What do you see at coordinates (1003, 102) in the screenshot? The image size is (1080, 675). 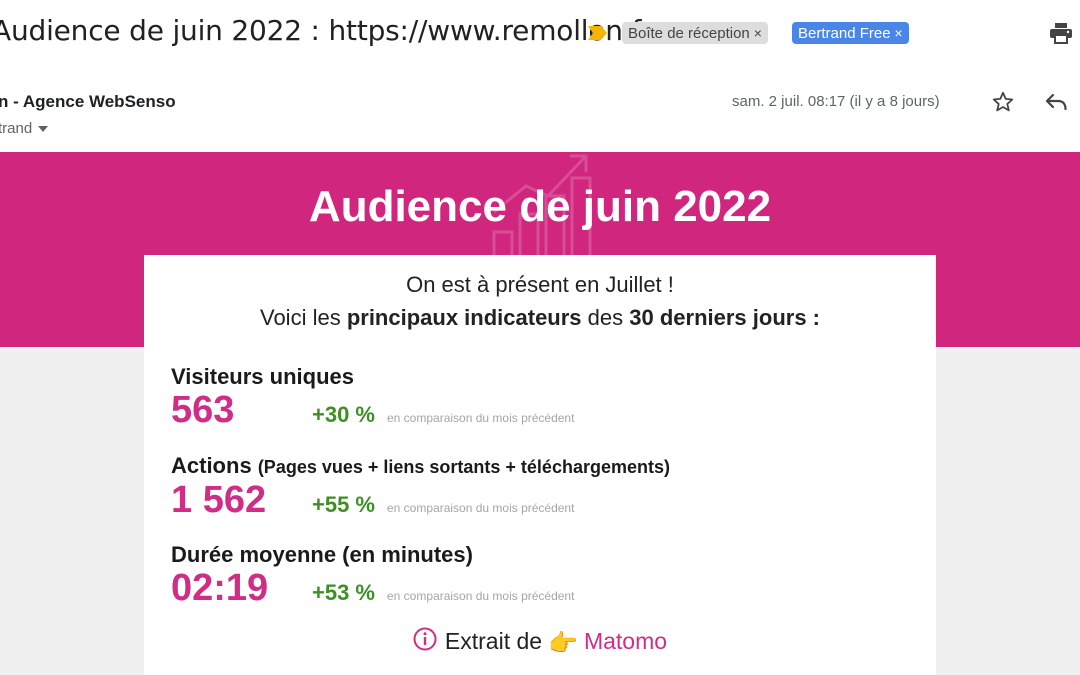 I see `star-icon` at bounding box center [1003, 102].